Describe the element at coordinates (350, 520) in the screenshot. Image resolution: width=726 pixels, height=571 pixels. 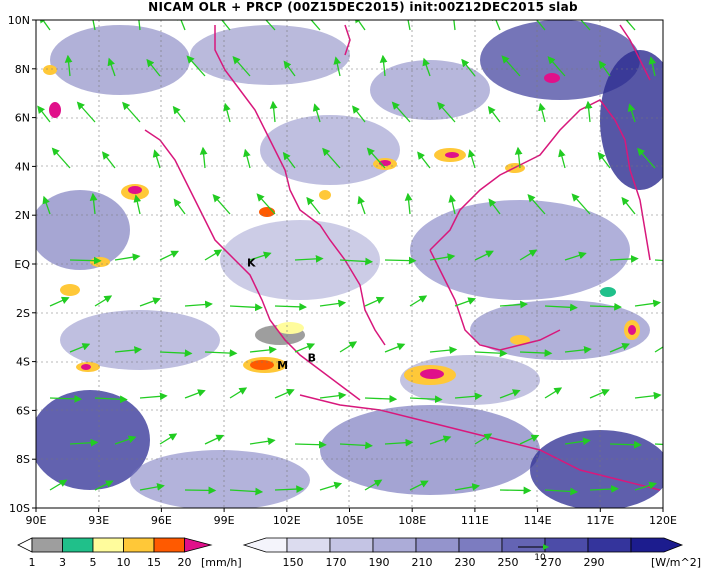
I see `lon-label: 105E` at that location.